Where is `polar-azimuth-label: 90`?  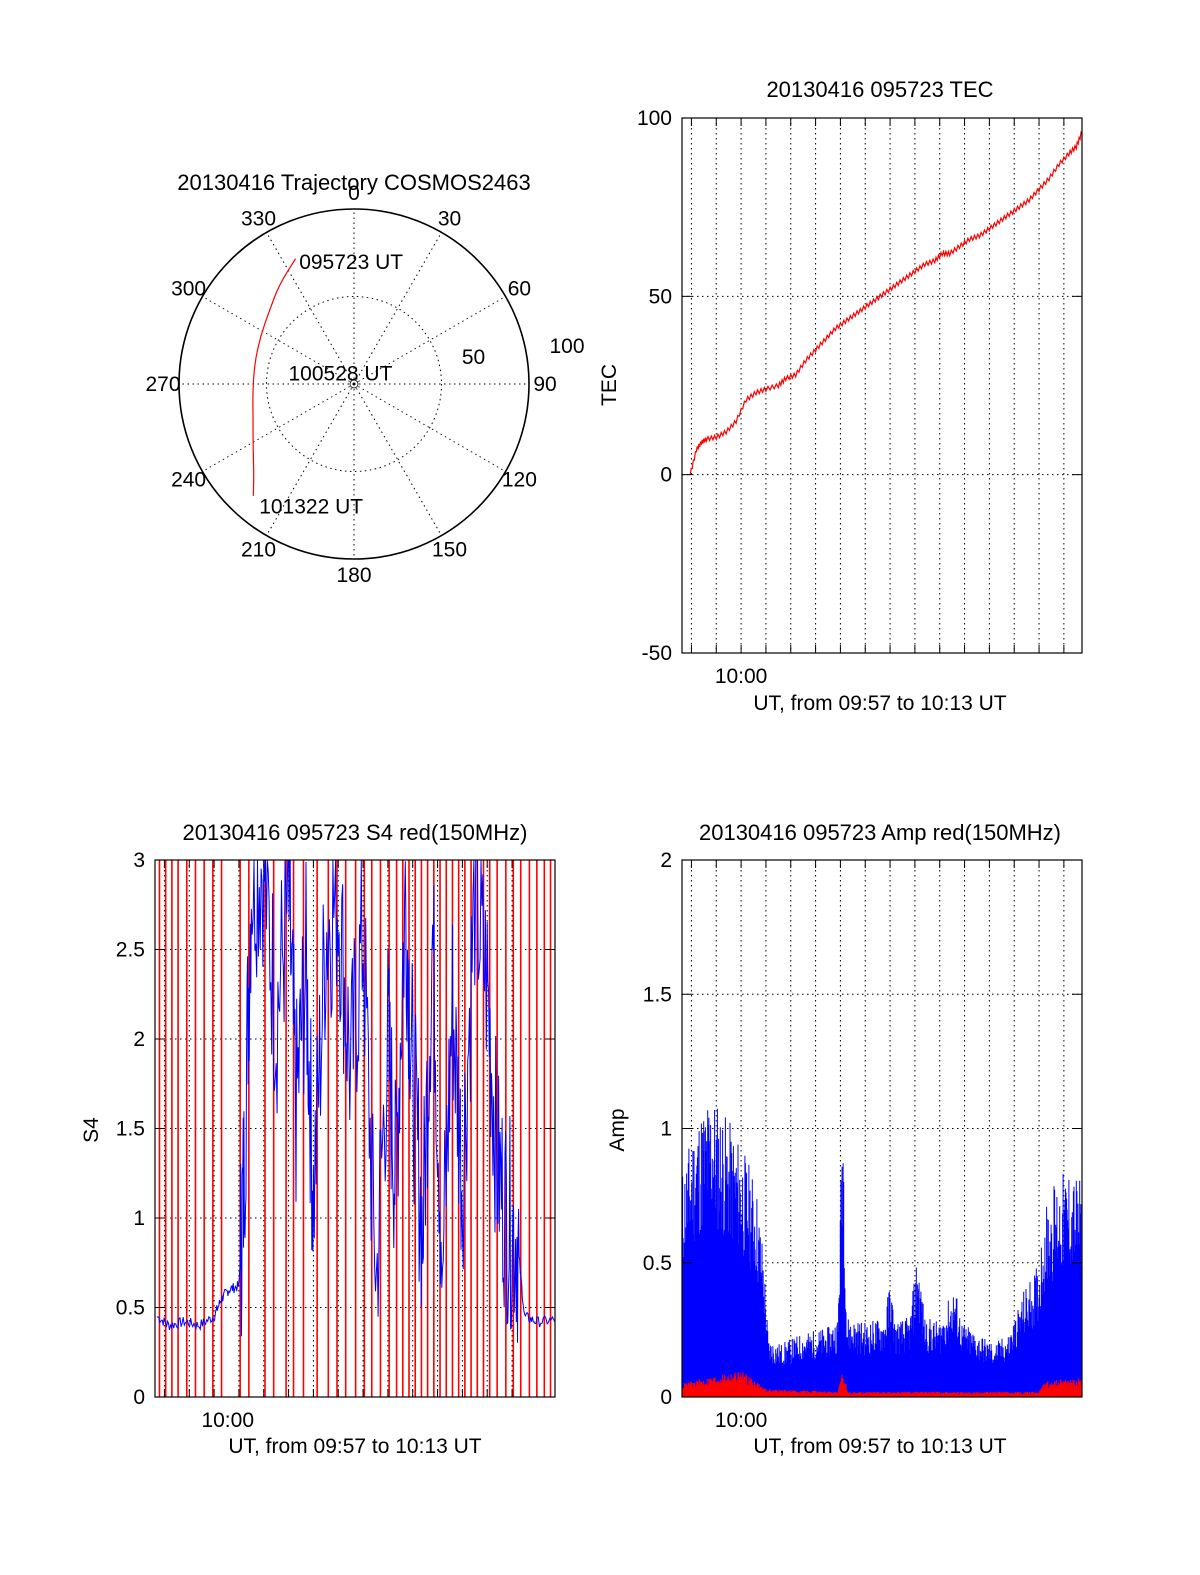
polar-azimuth-label: 90 is located at coordinates (544, 384).